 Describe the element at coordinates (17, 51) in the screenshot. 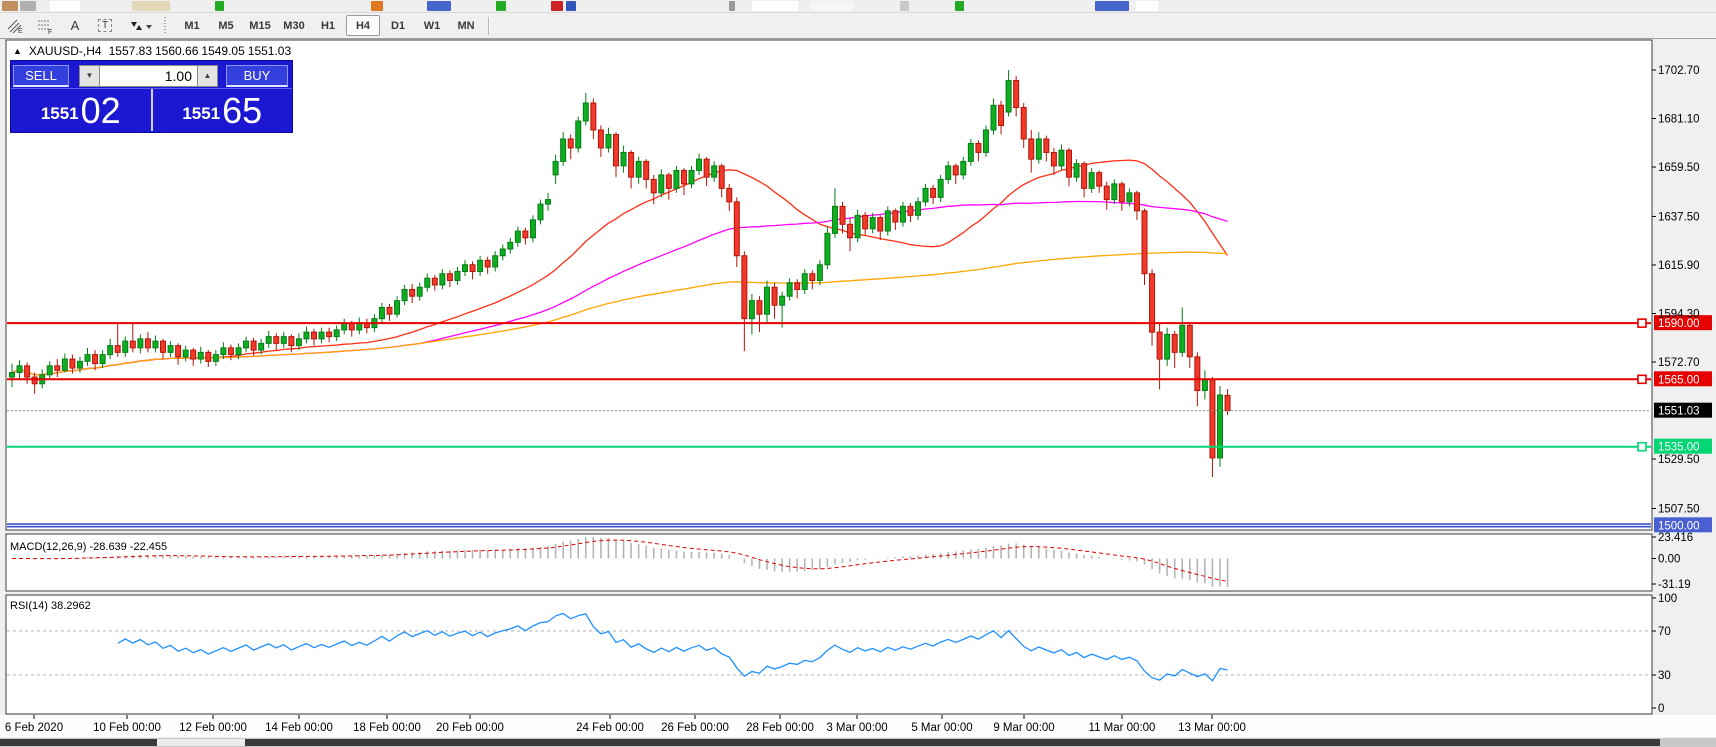

I see `collapse-chart-icon: ▲` at that location.